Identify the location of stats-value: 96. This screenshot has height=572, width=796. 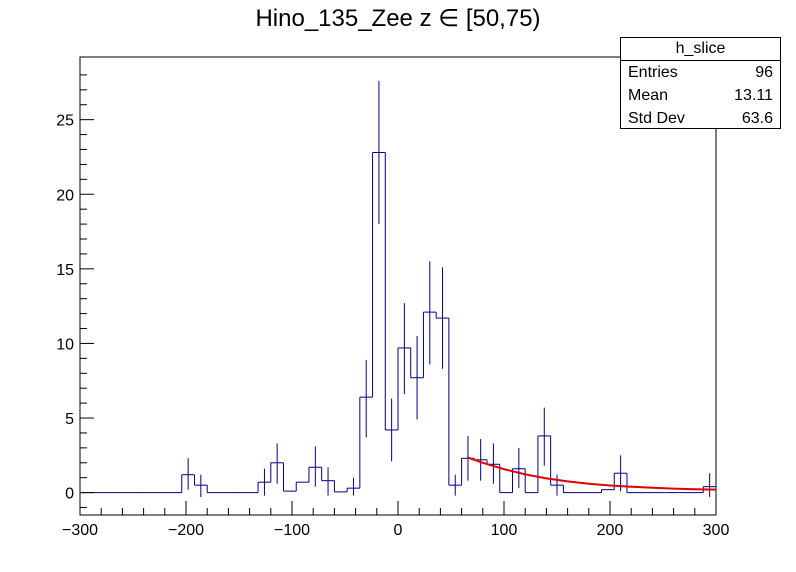
(764, 72).